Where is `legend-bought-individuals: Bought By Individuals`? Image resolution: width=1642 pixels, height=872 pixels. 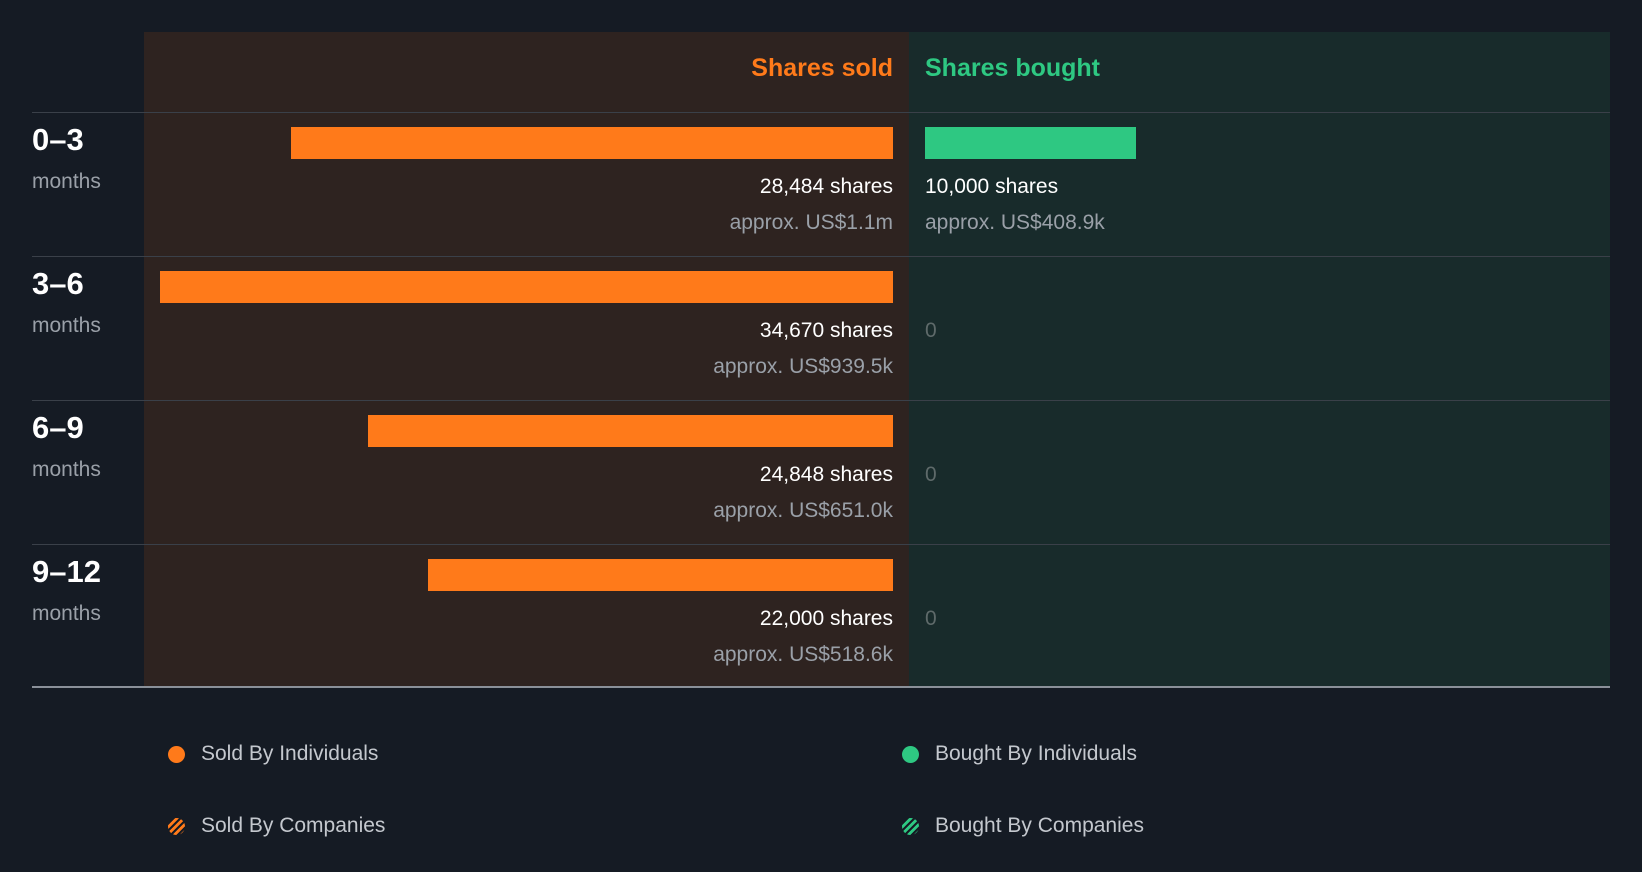 legend-bought-individuals: Bought By Individuals is located at coordinates (1019, 754).